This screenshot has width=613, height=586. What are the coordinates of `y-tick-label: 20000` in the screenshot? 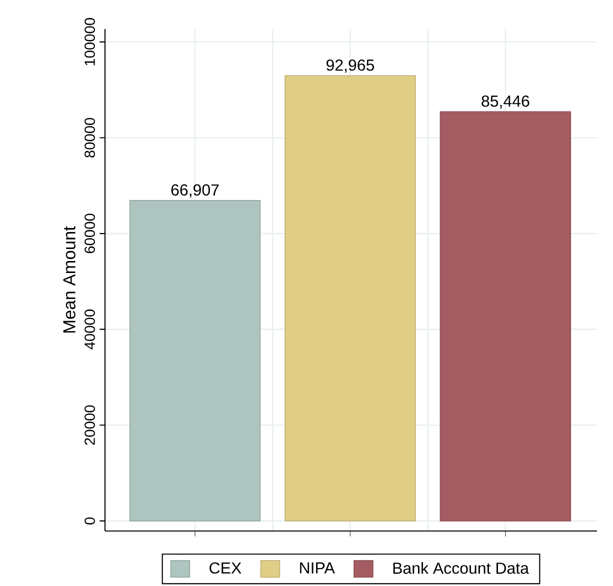 It's located at (89, 425).